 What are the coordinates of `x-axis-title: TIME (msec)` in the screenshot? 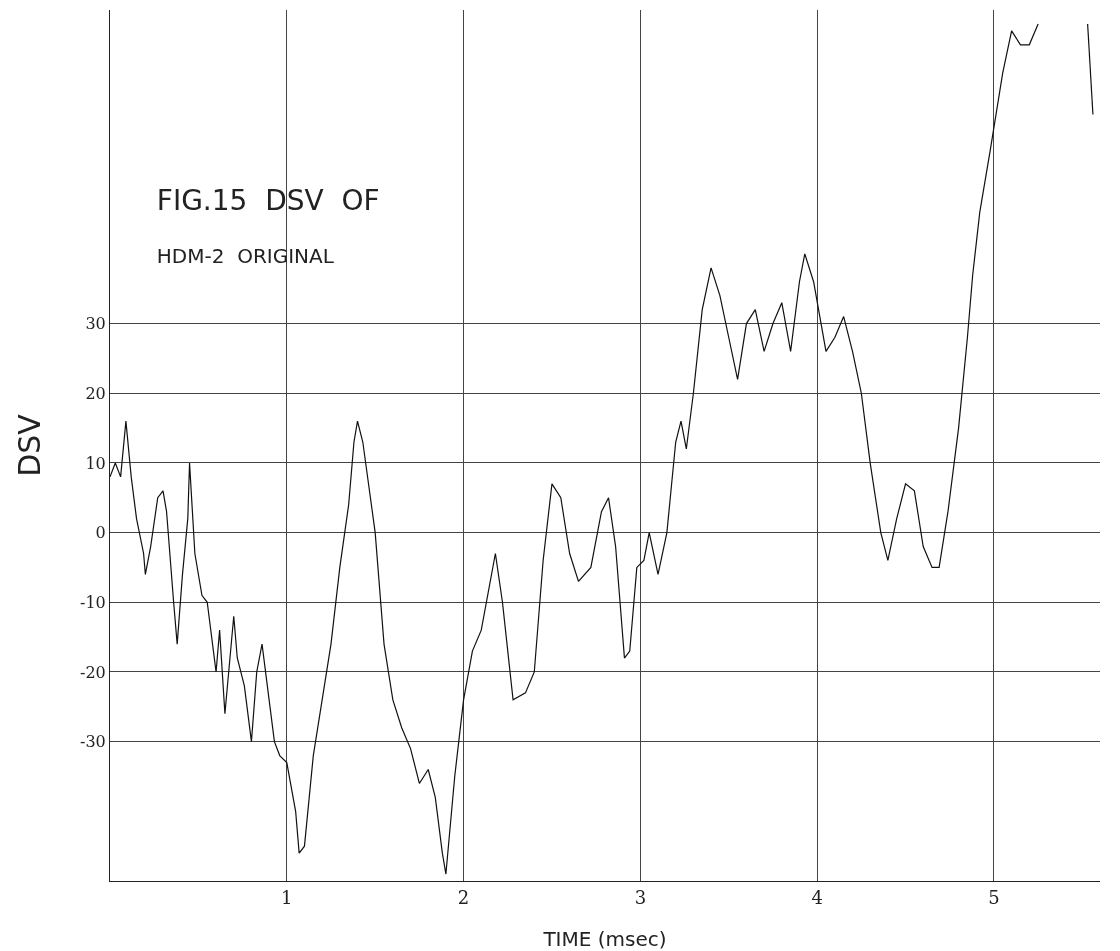 It's located at (604, 939).